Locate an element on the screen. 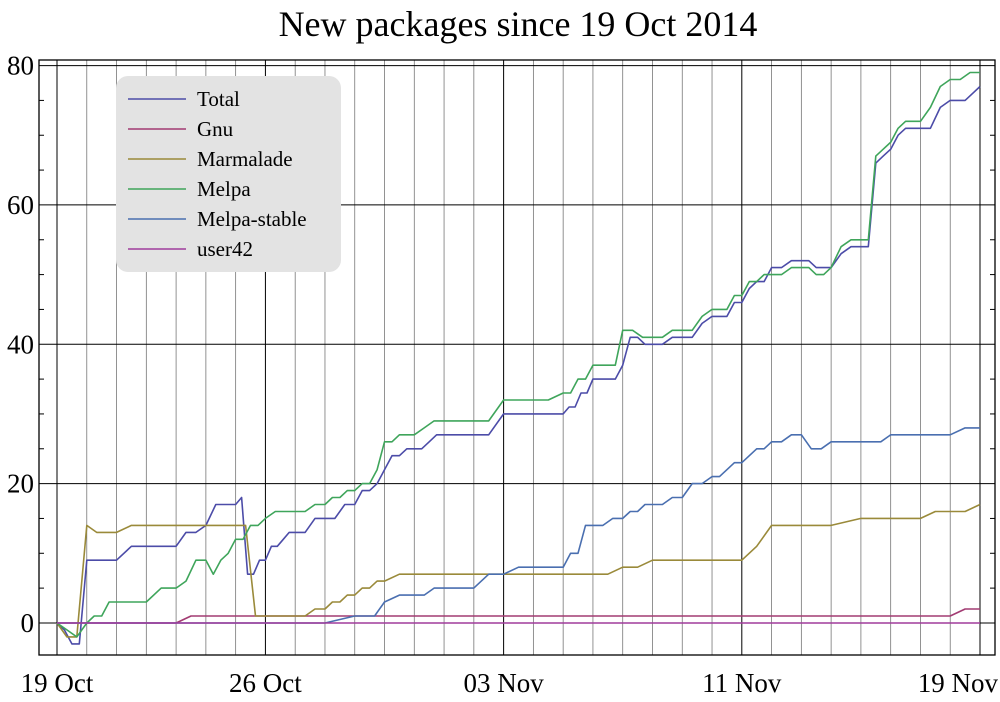 This screenshot has height=702, width=1000. chart-title: New packages since 19 Oct 2014 is located at coordinates (518, 24).